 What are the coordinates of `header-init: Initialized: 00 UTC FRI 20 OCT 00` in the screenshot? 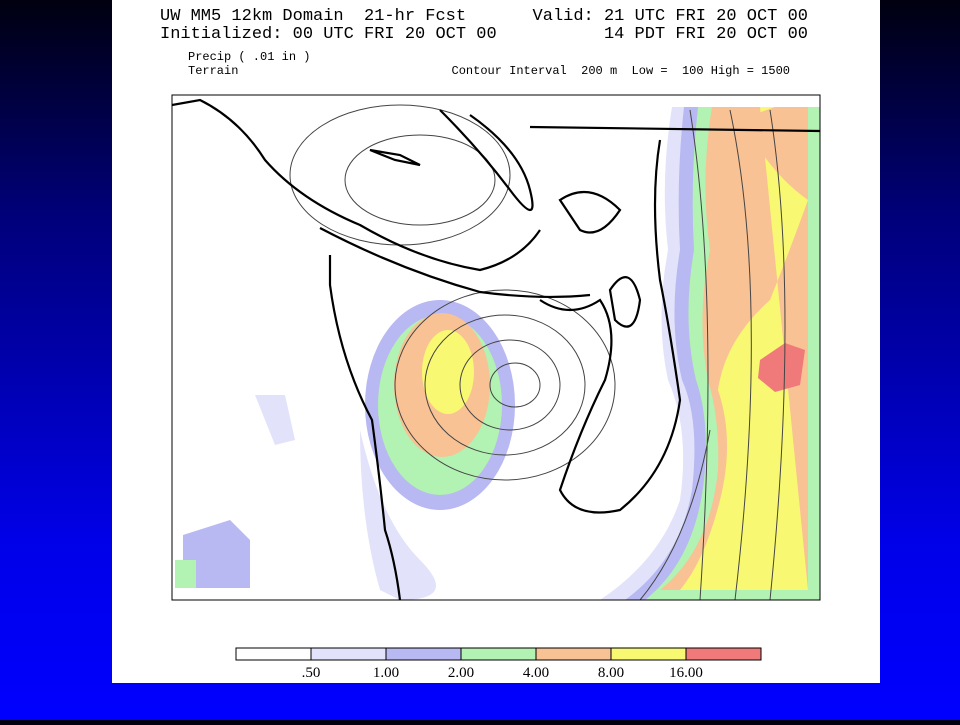 It's located at (328, 34).